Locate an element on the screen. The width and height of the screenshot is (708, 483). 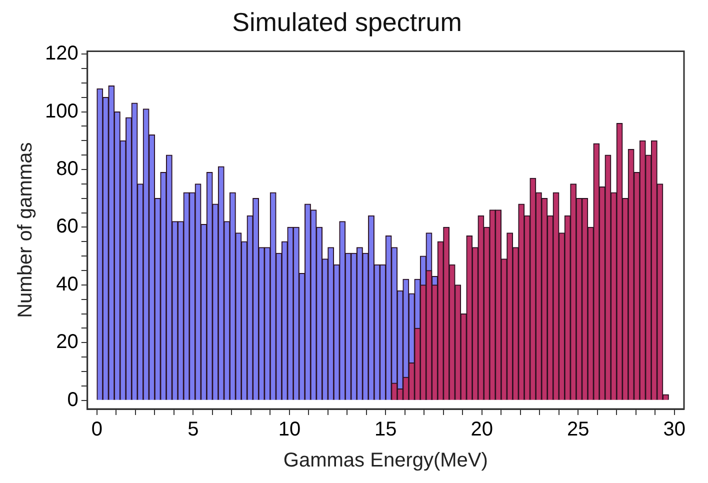
x-tick-label: 20 is located at coordinates (482, 429).